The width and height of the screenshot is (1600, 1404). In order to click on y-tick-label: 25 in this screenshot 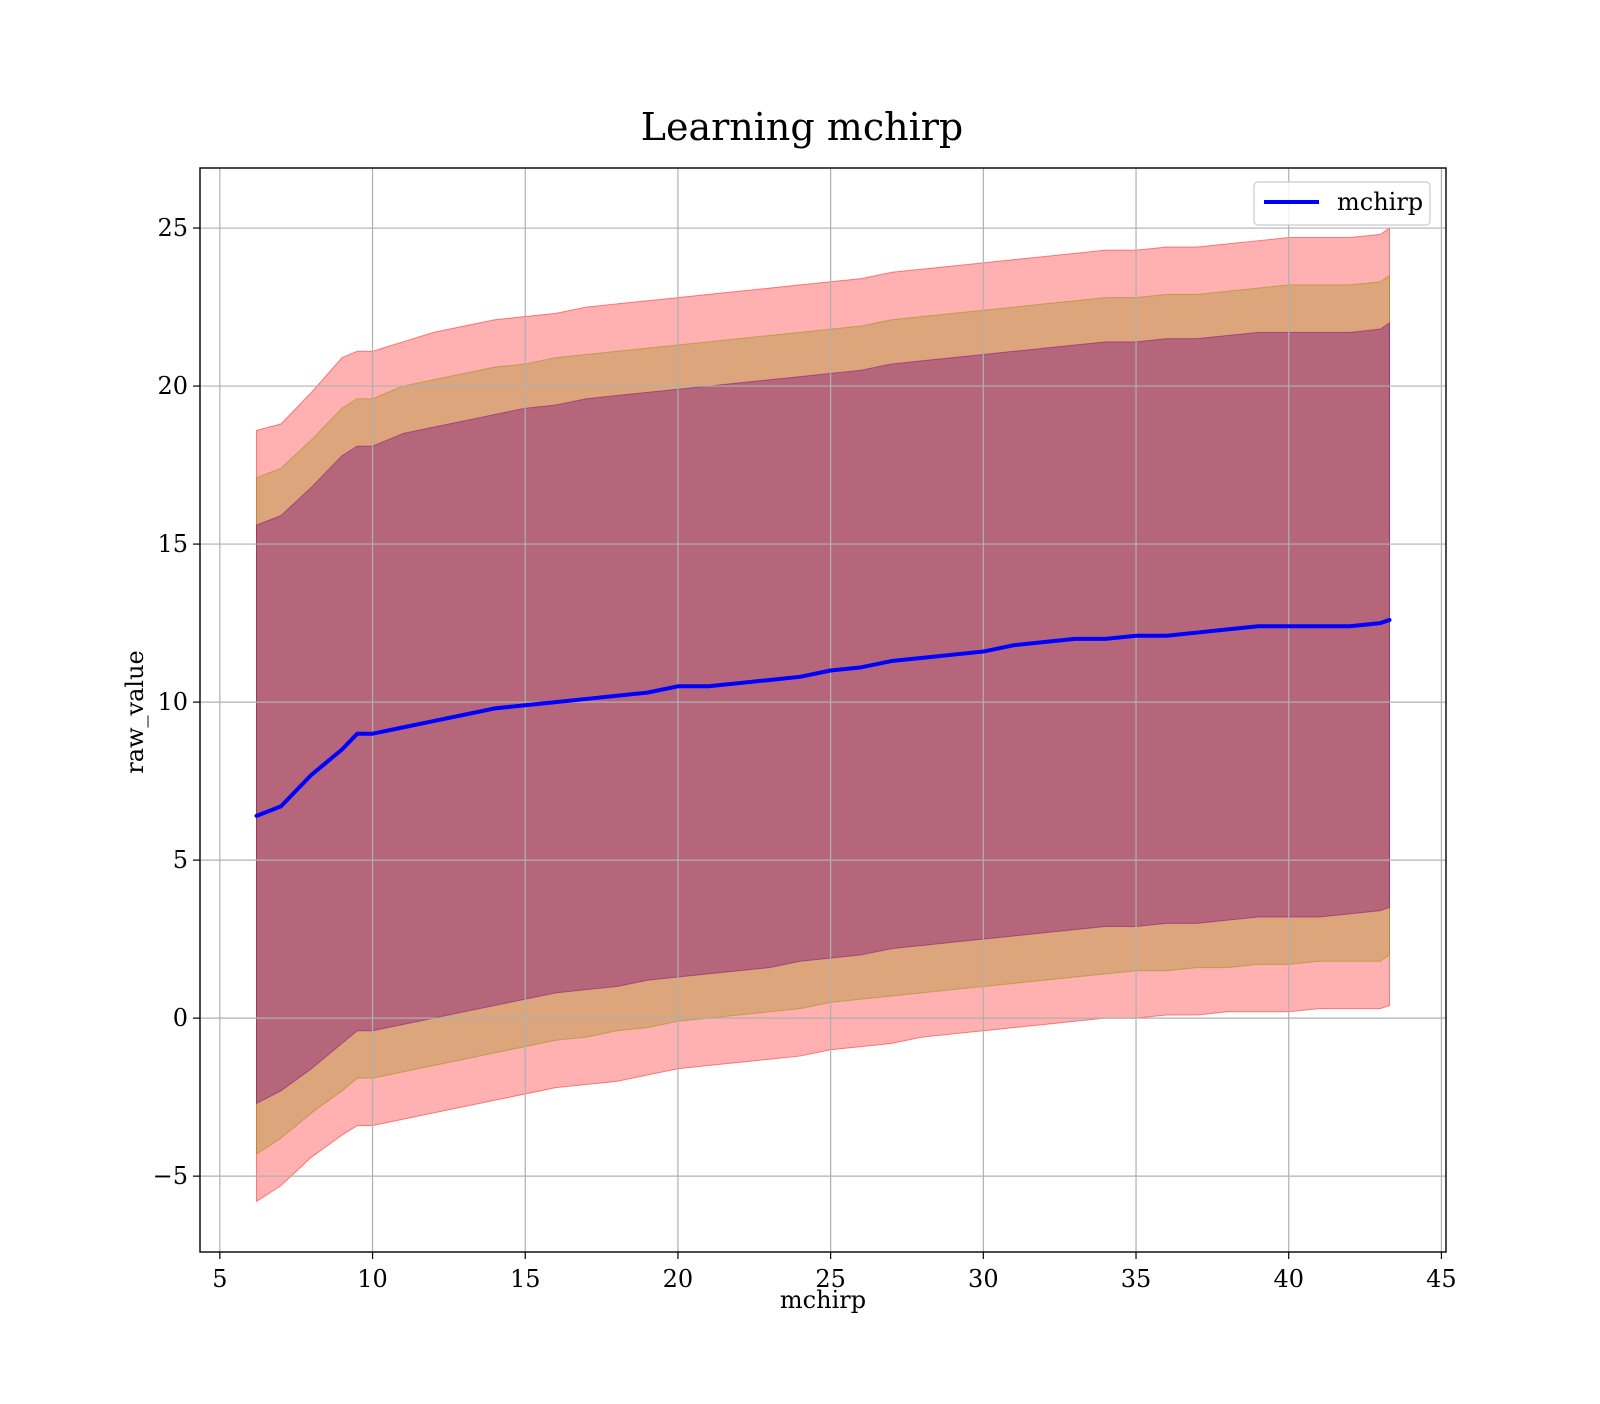, I will do `click(172, 228)`.